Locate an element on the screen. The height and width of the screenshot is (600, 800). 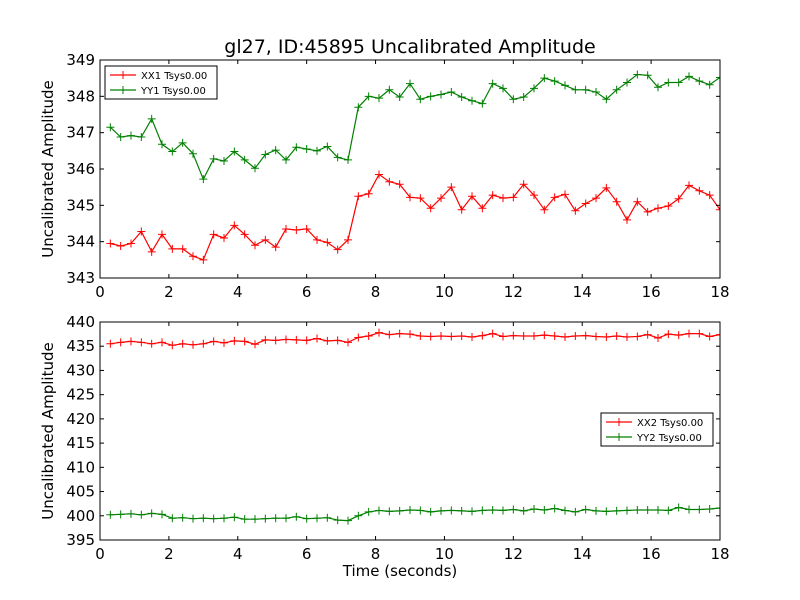
y-tick-label: 346 is located at coordinates (80, 169).